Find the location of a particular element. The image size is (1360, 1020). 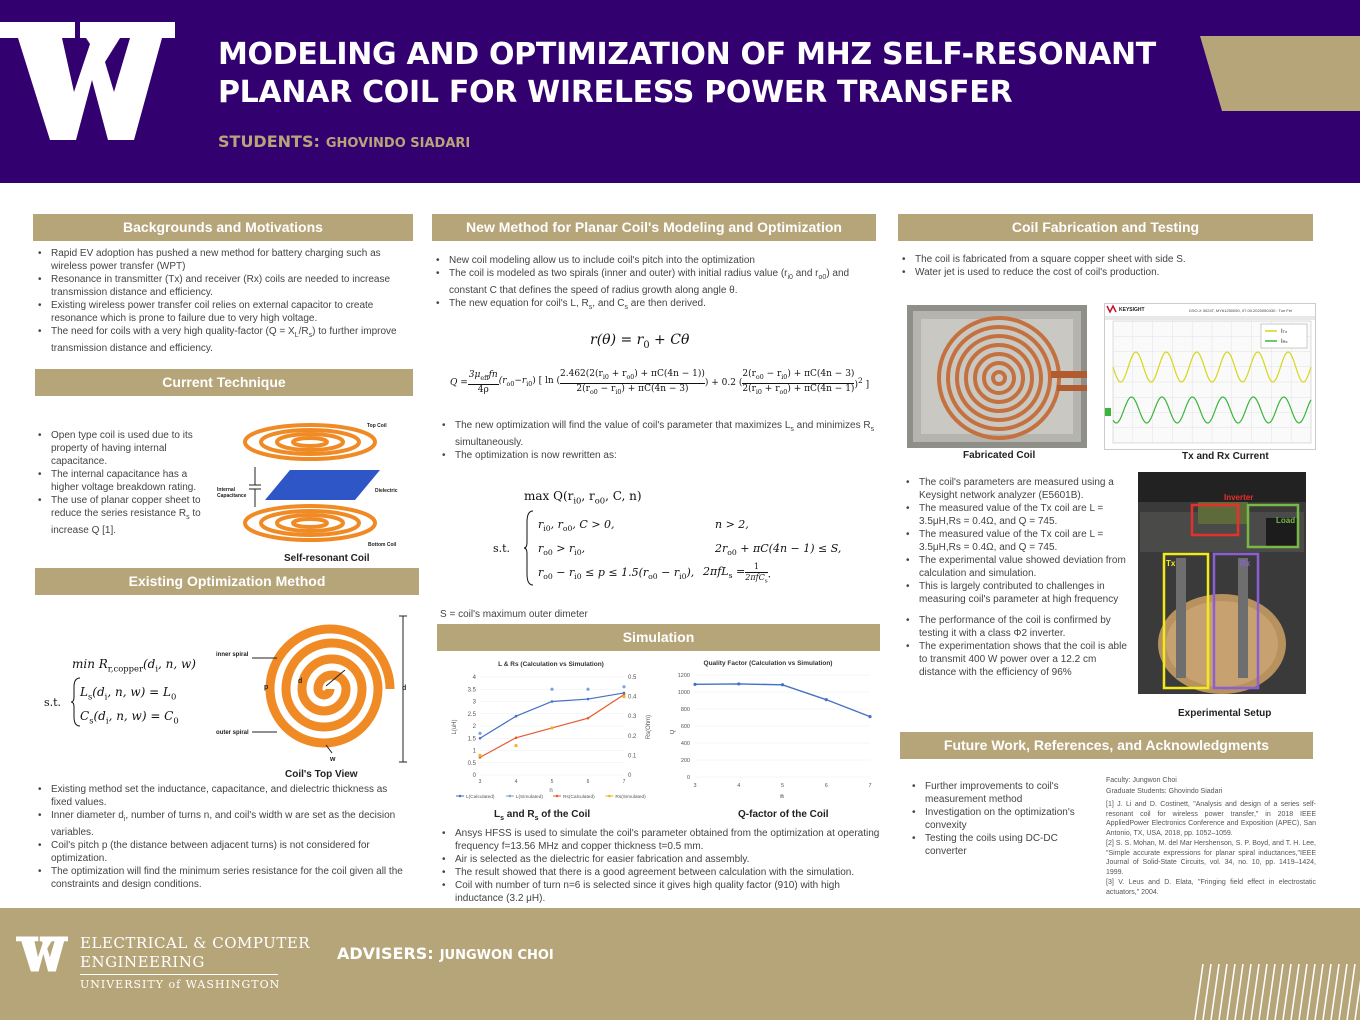

opt-constraint-1b: n > 2, is located at coordinates (732, 524).